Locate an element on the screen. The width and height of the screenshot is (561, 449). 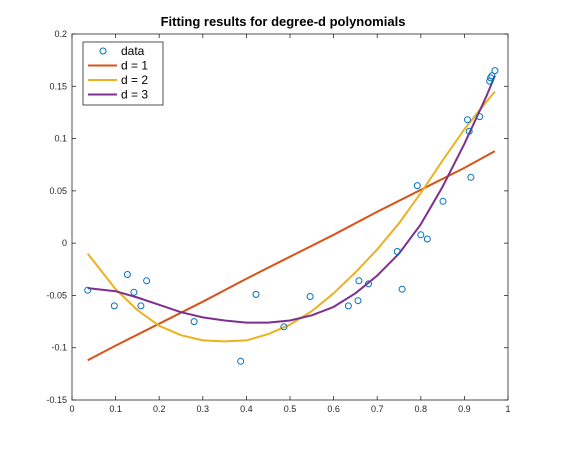
y-tick-label: -0.05 is located at coordinates (56, 295).